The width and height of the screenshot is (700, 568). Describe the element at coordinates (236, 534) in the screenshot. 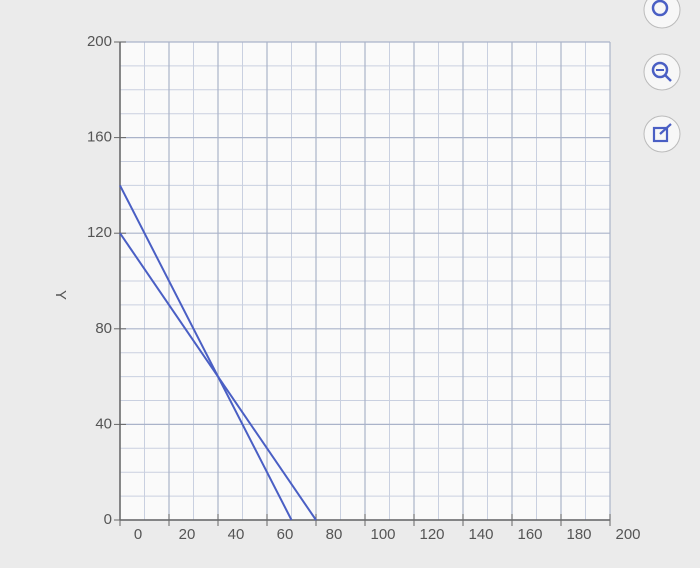

I see `x-tick-label: 40` at that location.